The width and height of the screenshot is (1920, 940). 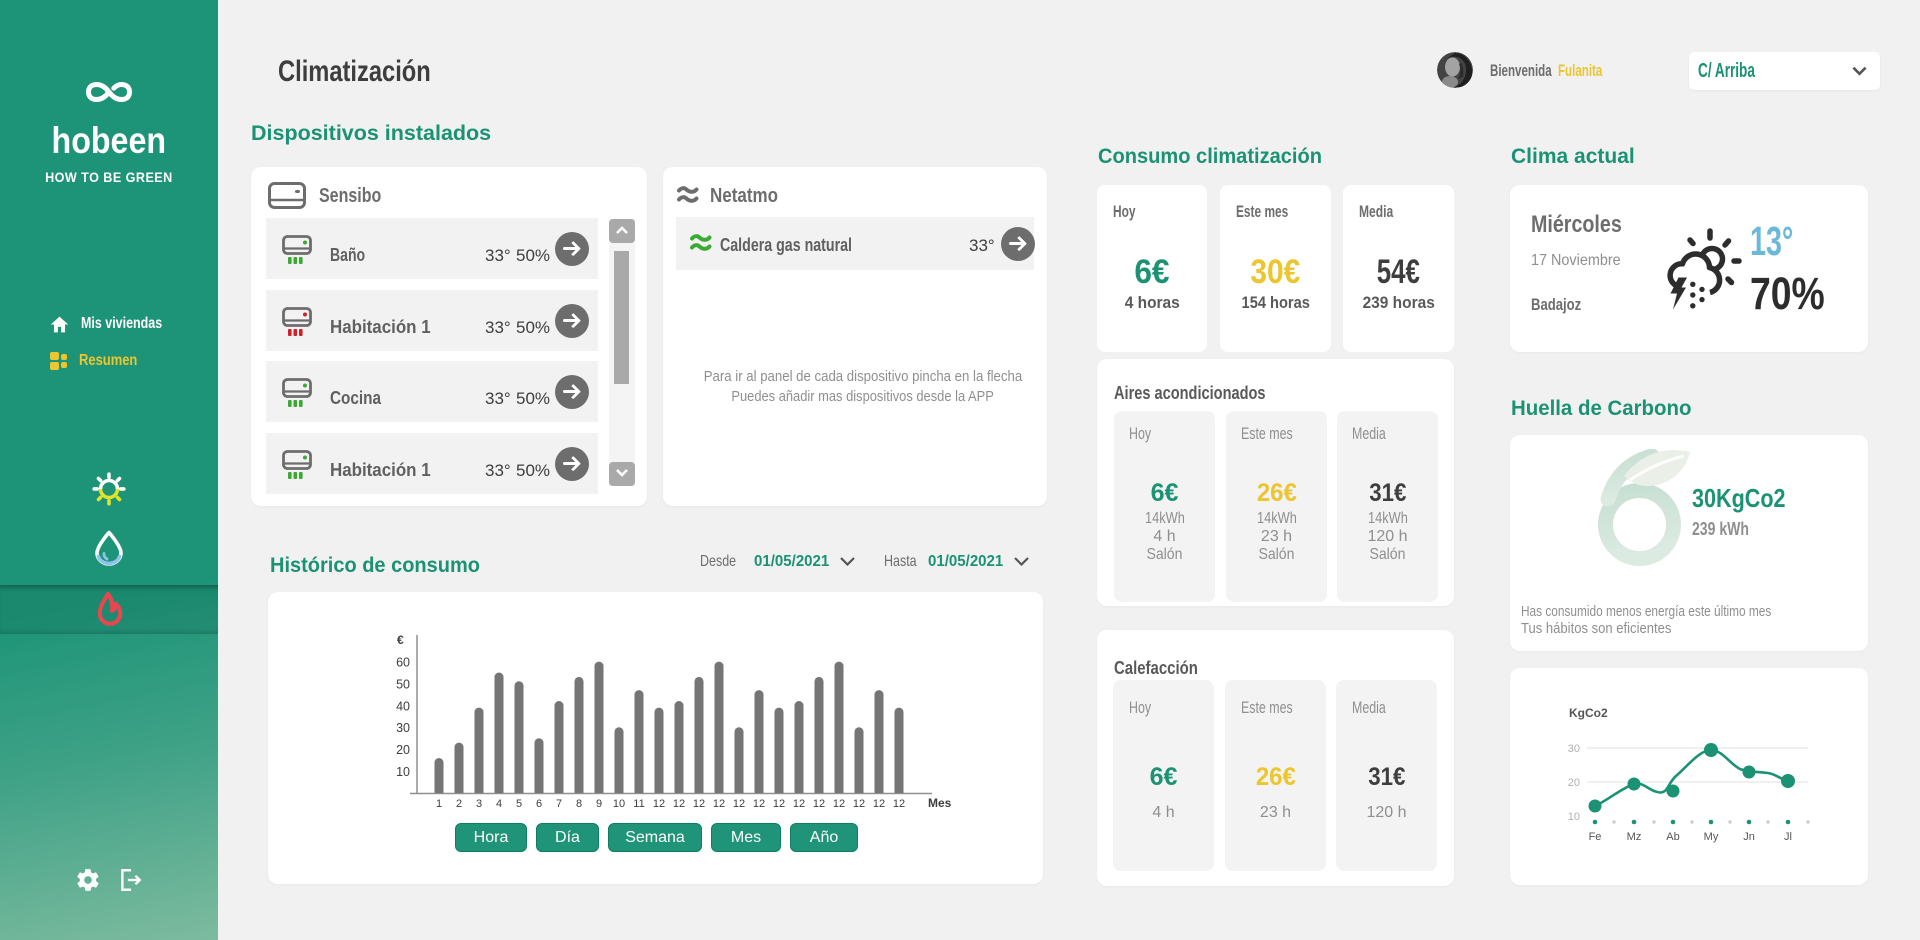 What do you see at coordinates (459, 804) in the screenshot?
I see `svg-text: 2` at bounding box center [459, 804].